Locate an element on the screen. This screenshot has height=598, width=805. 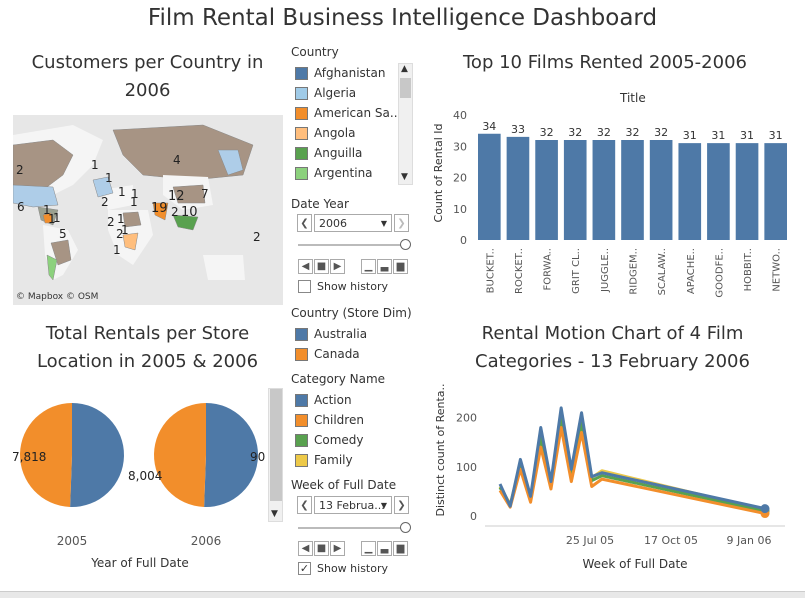
sheet-tabs-bar is located at coordinates (402, 594).